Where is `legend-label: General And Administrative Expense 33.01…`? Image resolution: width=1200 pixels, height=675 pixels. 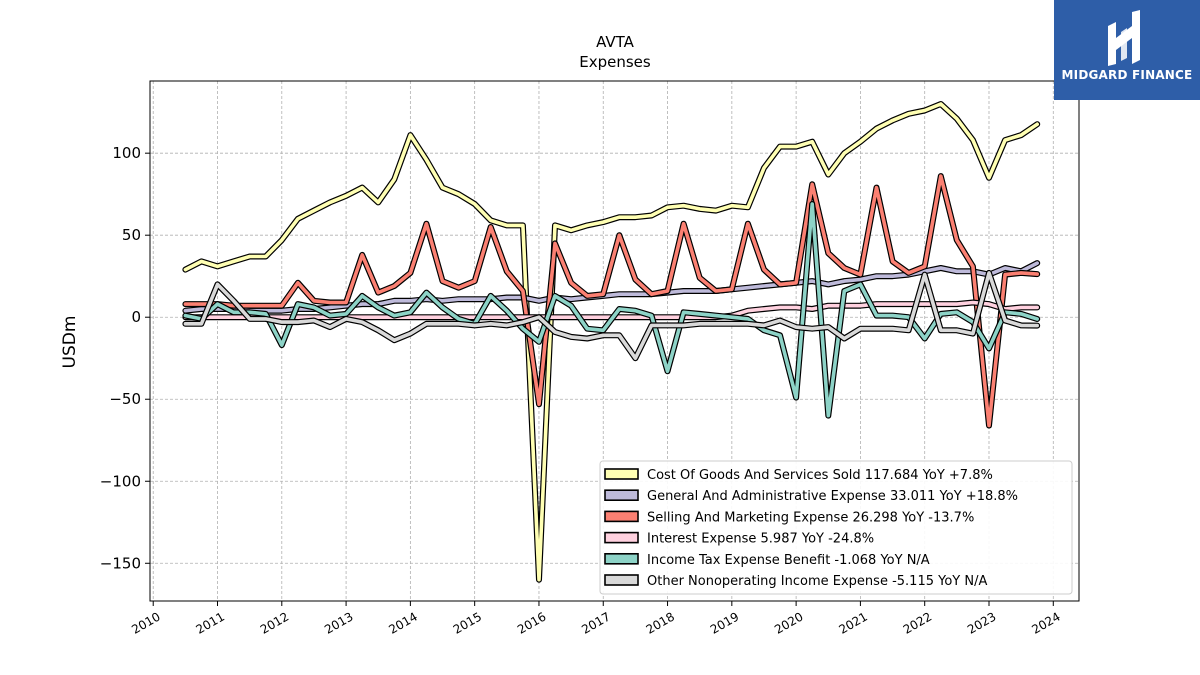
legend-label: General And Administrative Expense 33.01… is located at coordinates (832, 496).